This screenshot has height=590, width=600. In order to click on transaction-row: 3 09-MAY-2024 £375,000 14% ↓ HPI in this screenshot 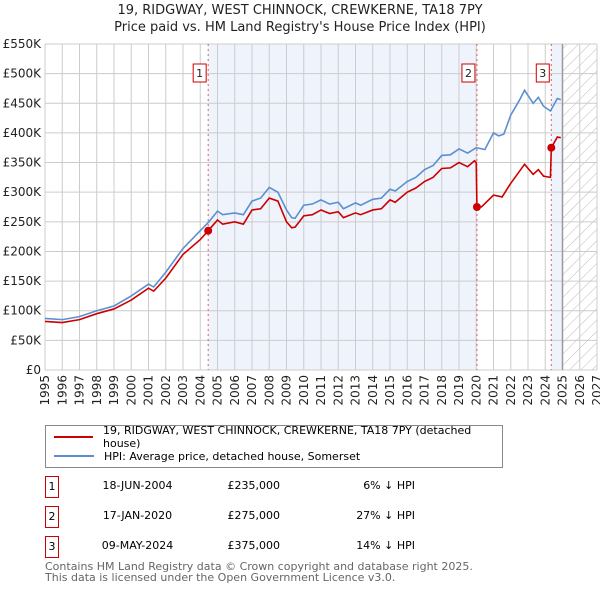, I will do `click(245, 547)`.